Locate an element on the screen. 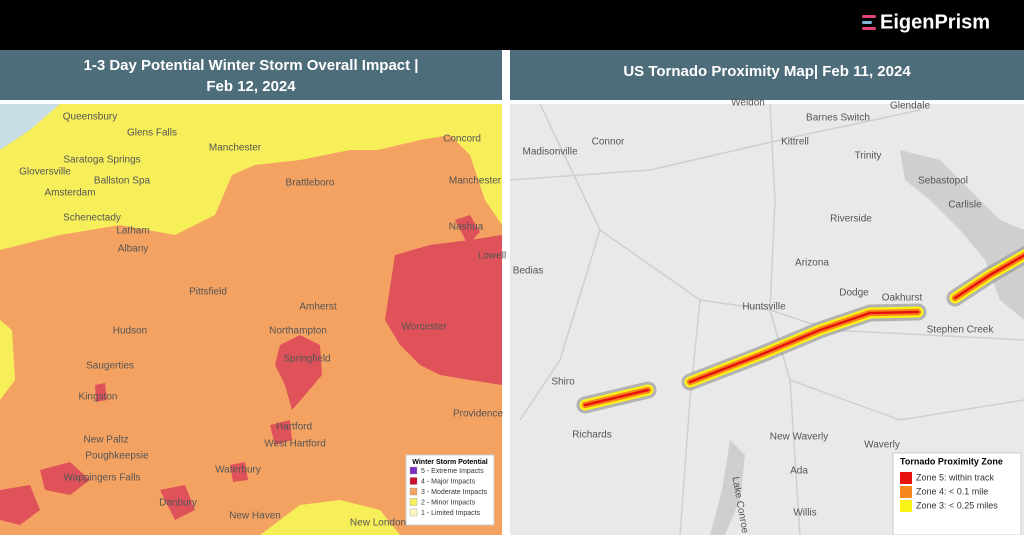  separator is located at coordinates (512, 102).